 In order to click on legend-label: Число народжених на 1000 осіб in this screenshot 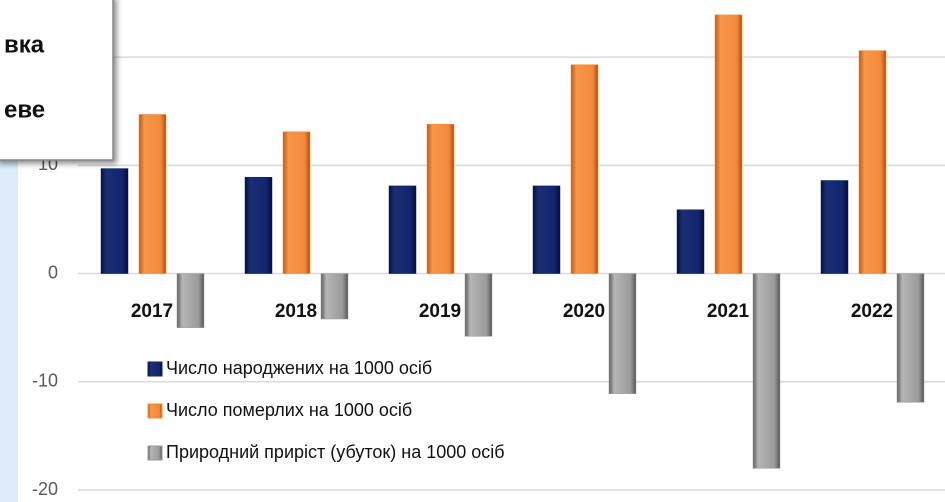, I will do `click(299, 368)`.